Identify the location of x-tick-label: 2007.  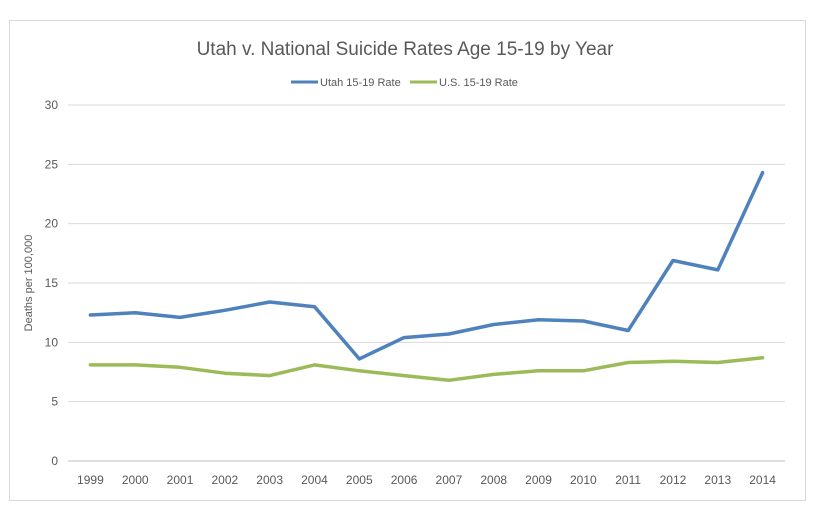
(449, 480).